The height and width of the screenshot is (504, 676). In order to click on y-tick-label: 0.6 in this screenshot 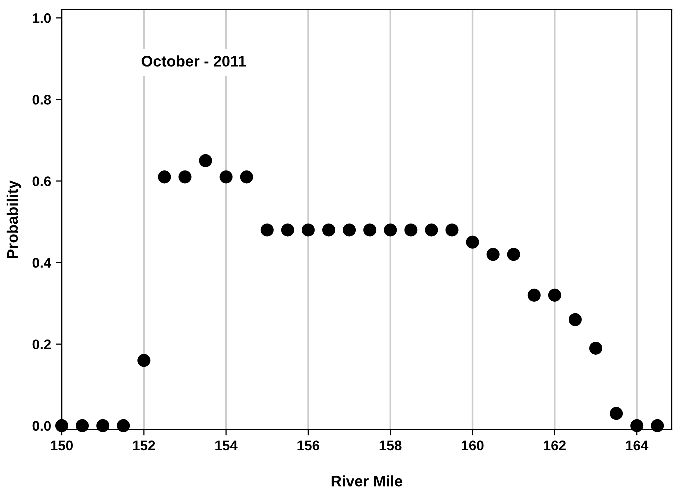, I will do `click(42, 181)`.